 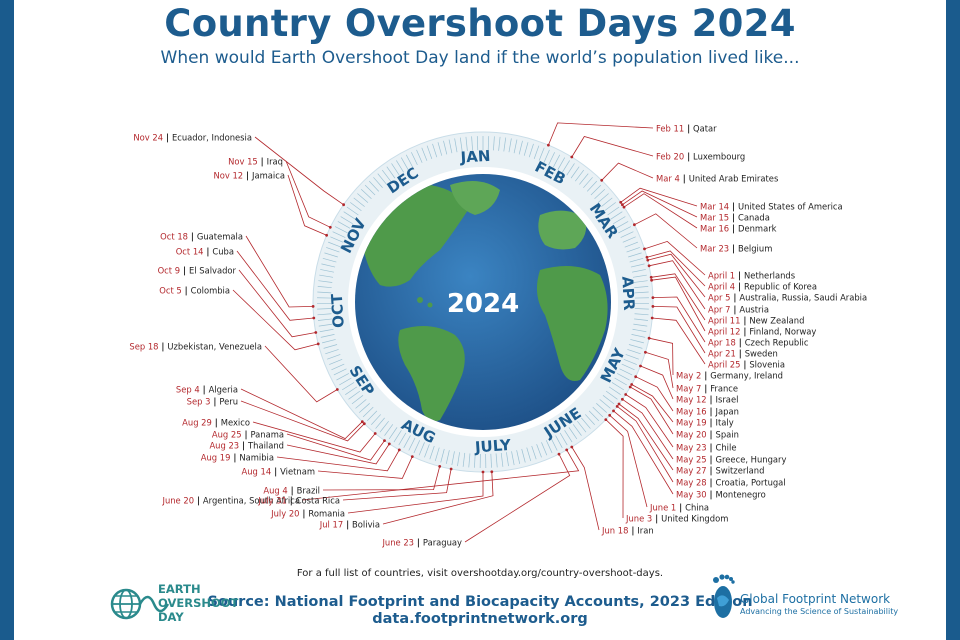 What do you see at coordinates (291, 491) in the screenshot?
I see `country-label: Aug 4 | Brazil` at bounding box center [291, 491].